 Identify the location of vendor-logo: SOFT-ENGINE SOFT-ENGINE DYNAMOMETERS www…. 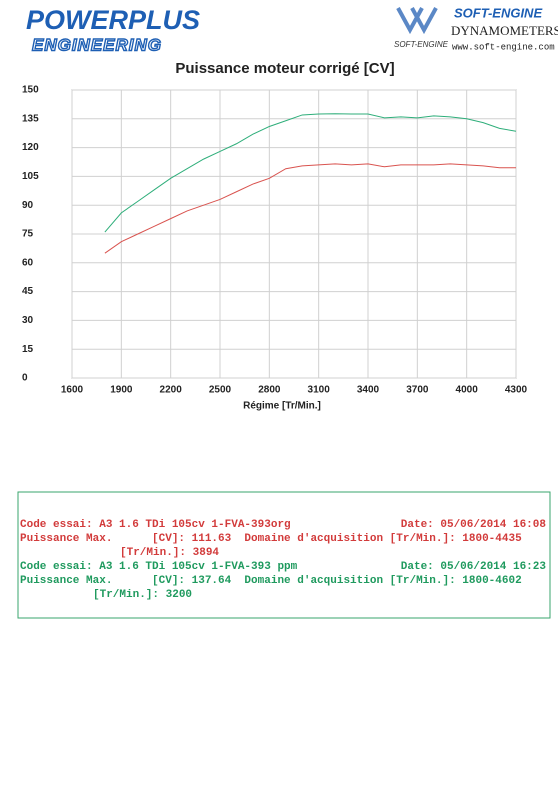
(476, 28).